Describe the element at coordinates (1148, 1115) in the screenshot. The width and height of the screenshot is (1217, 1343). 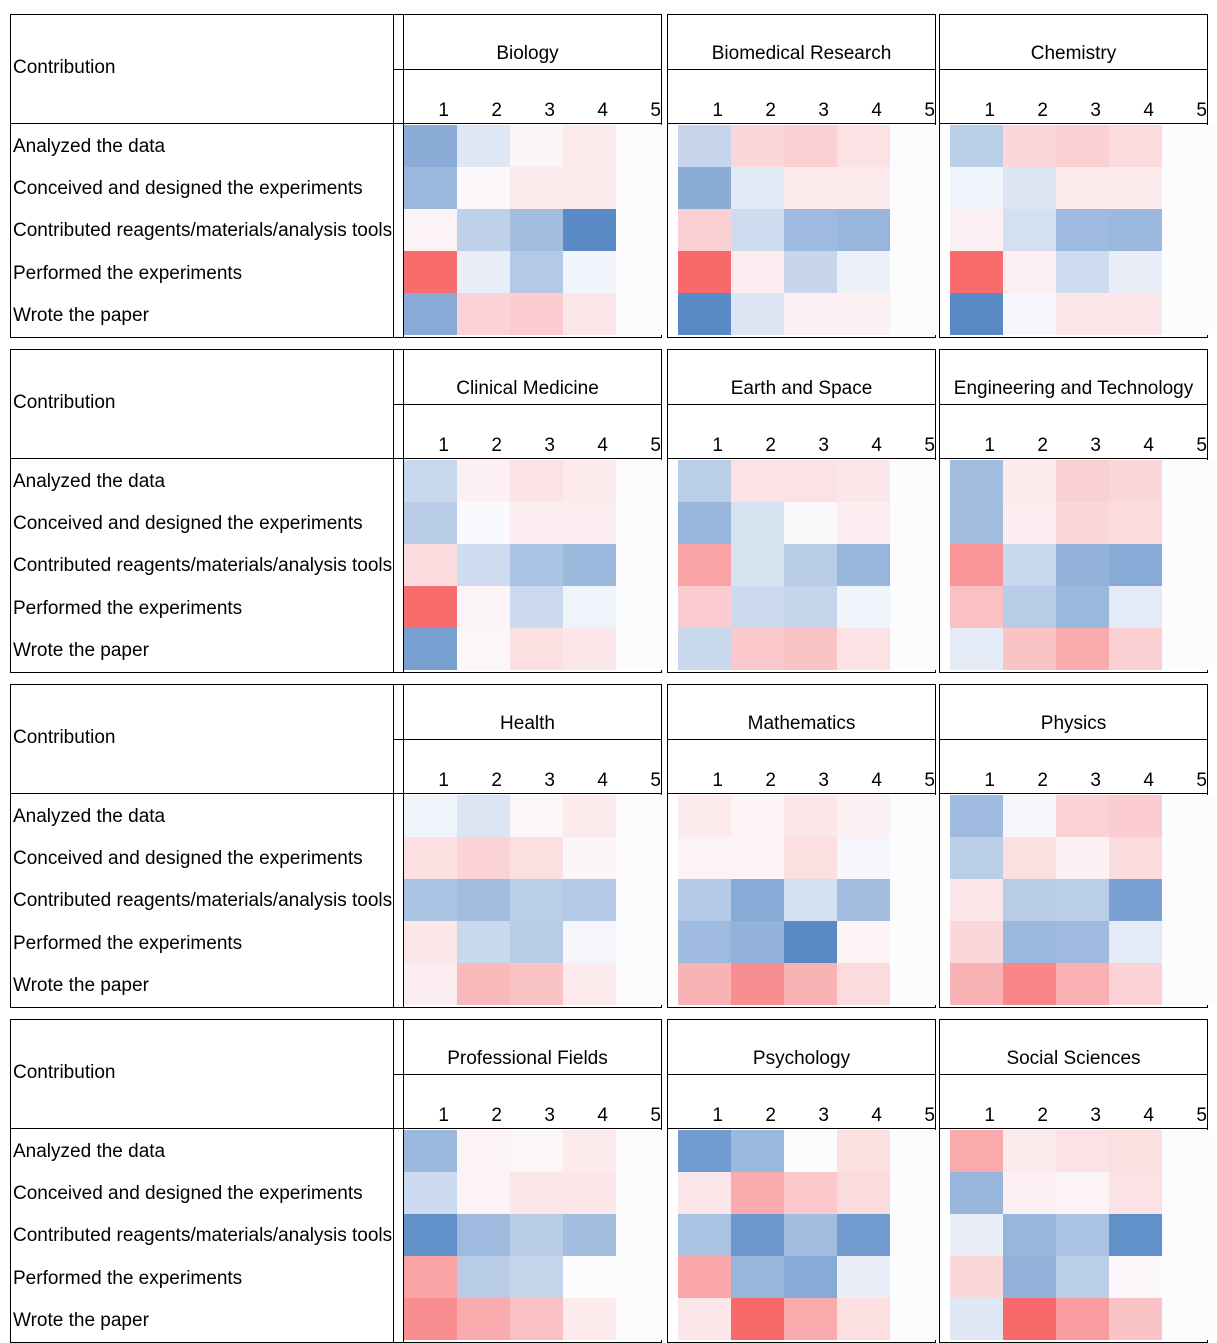
I see `column-tick-label: 4` at that location.